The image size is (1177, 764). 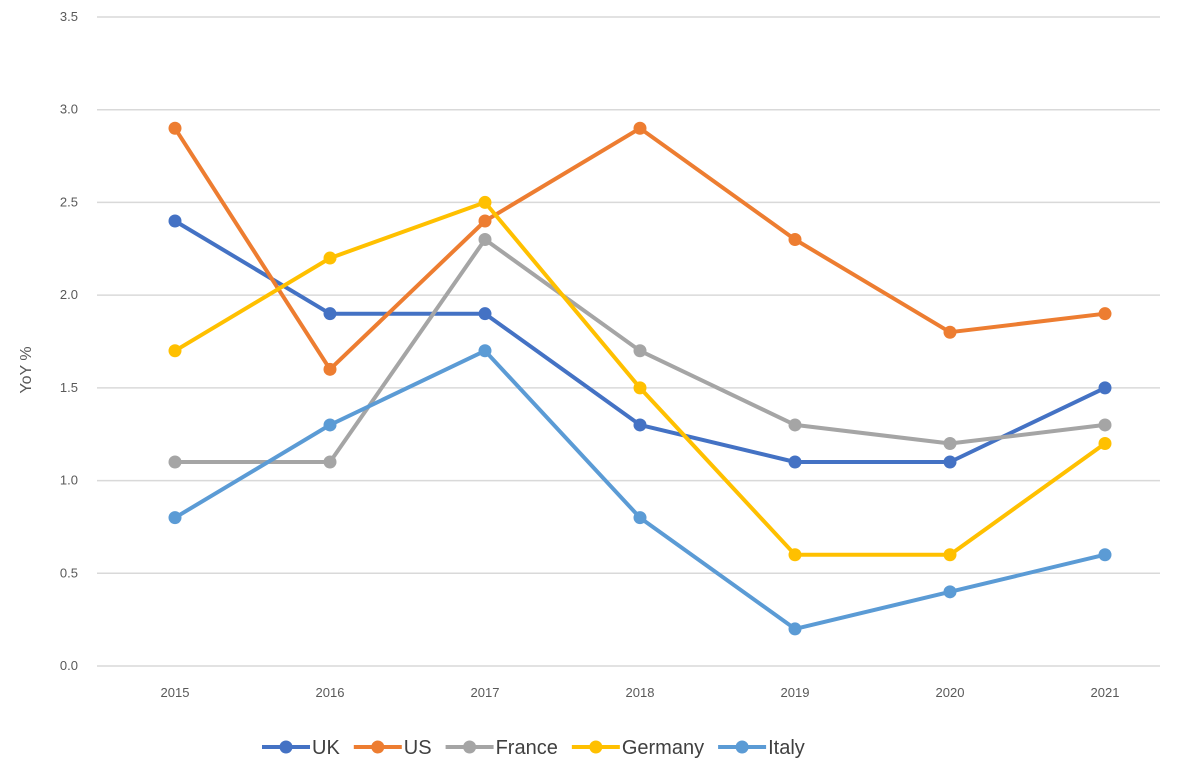 What do you see at coordinates (69, 294) in the screenshot?
I see `y-tick-label: 2.0` at bounding box center [69, 294].